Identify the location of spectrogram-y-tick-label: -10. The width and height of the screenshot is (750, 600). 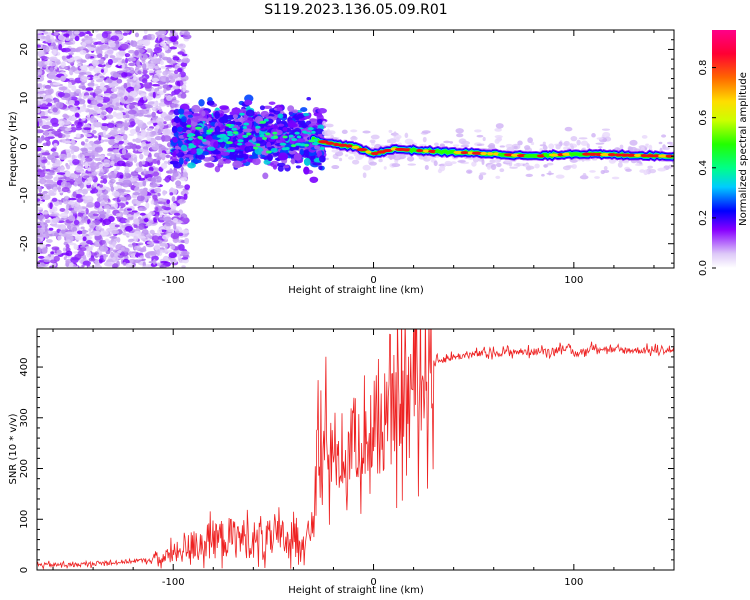
(24, 195).